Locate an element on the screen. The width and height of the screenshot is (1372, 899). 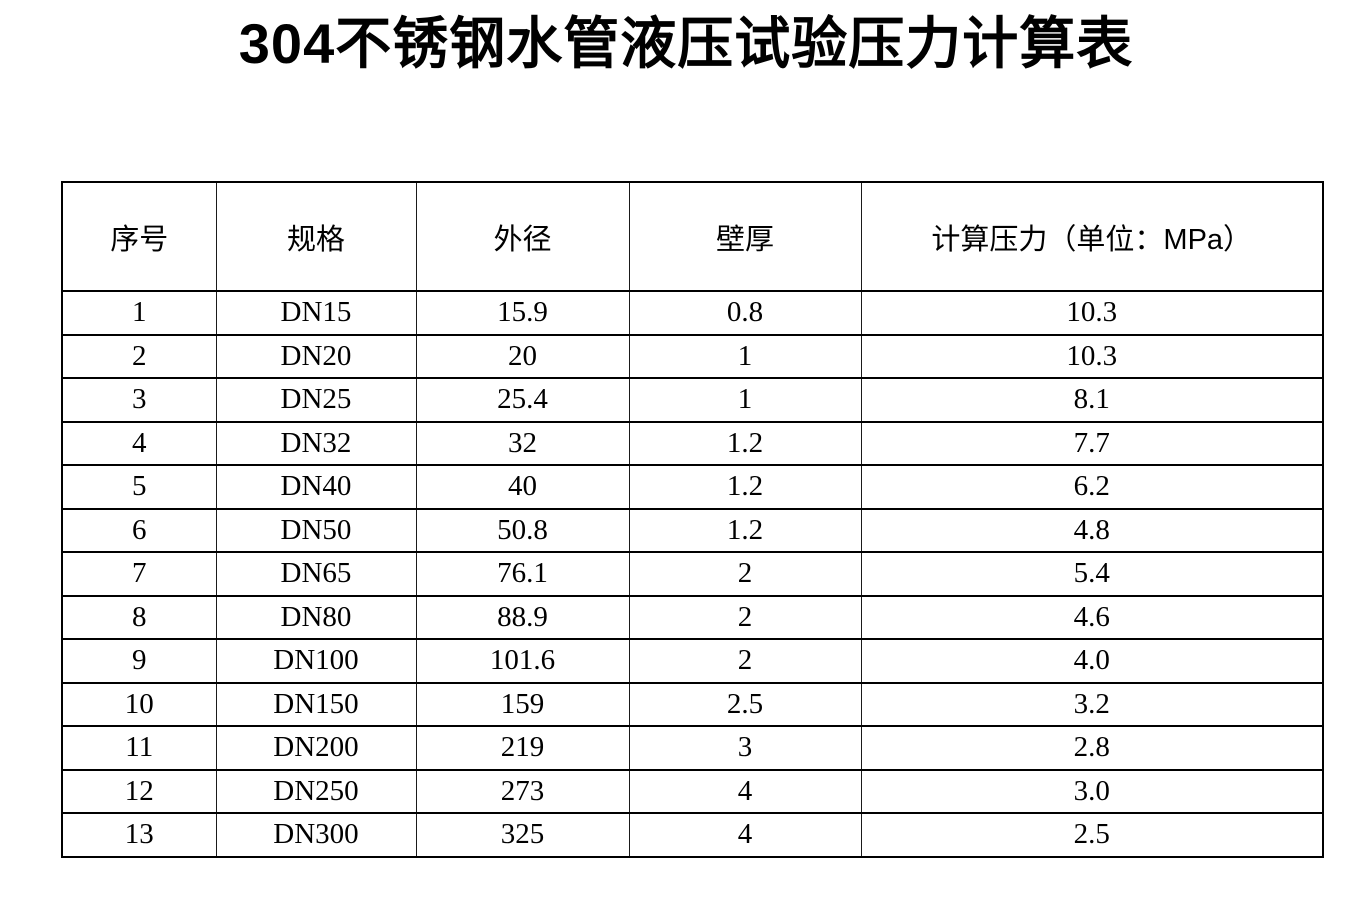
table-row: 2 DN20 20 1 10.3 is located at coordinates (692, 356).